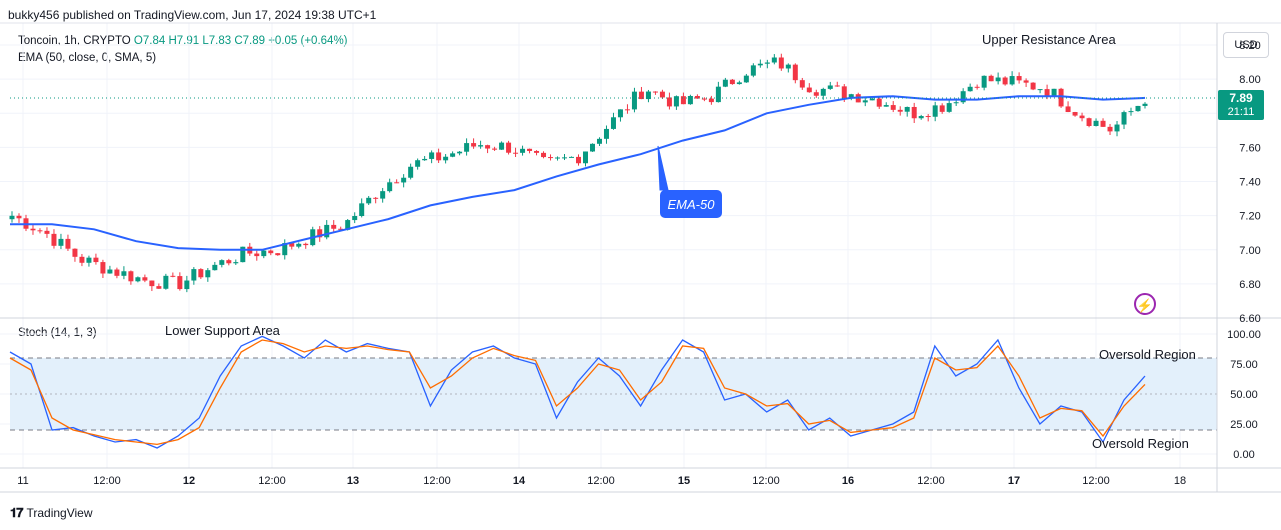  Describe the element at coordinates (691, 204) in the screenshot. I see `ema-callout-box` at that location.